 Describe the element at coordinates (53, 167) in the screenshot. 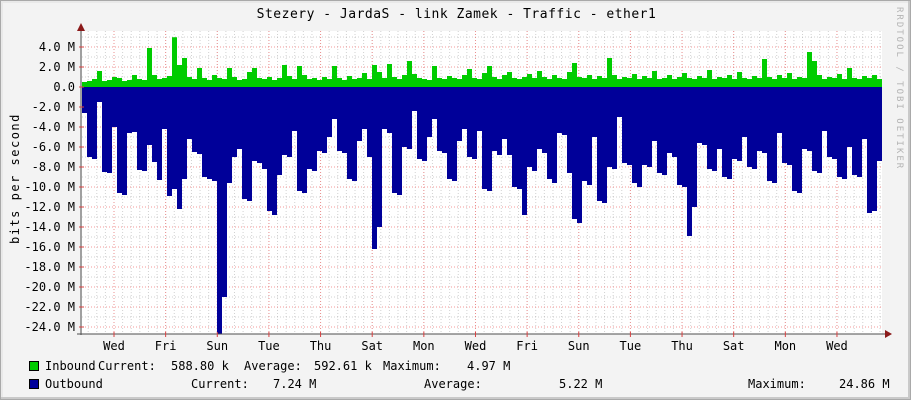

I see `svg-text: -8.0 M` at that location.